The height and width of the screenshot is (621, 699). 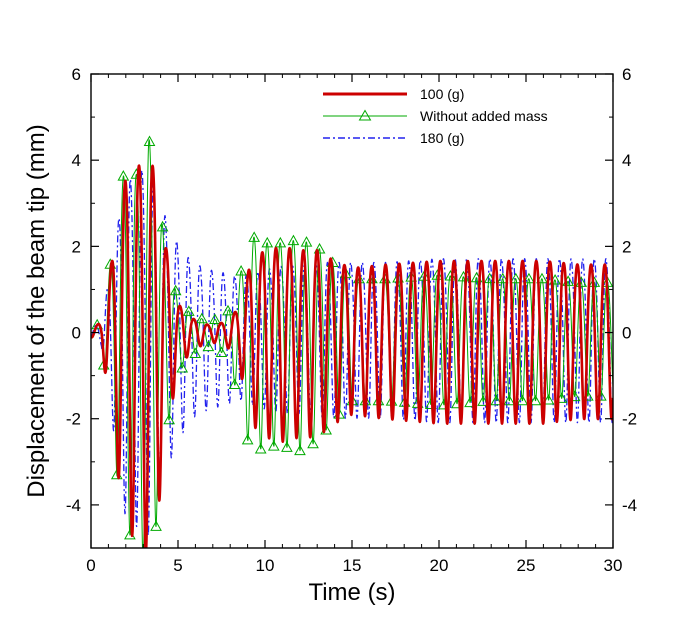 What do you see at coordinates (76, 160) in the screenshot?
I see `y-tick-label-left: 4` at bounding box center [76, 160].